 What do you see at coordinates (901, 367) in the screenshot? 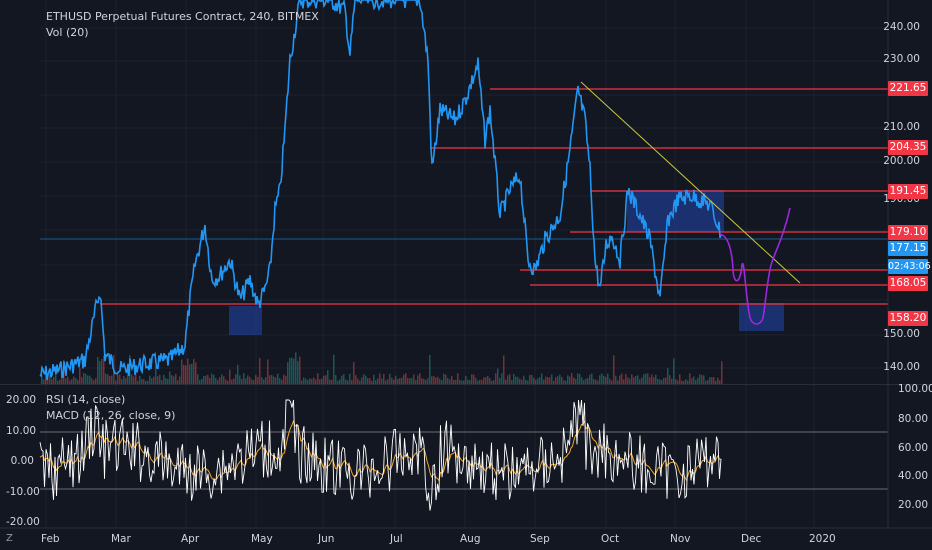
I see `price-tick: 140.00` at bounding box center [901, 367].